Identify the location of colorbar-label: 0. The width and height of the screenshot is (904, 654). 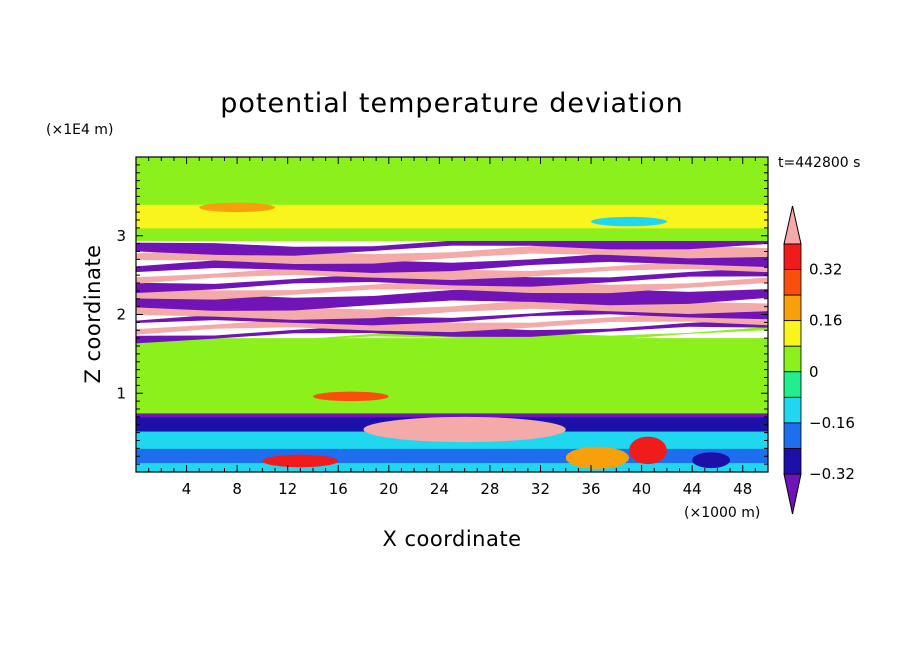
(814, 372).